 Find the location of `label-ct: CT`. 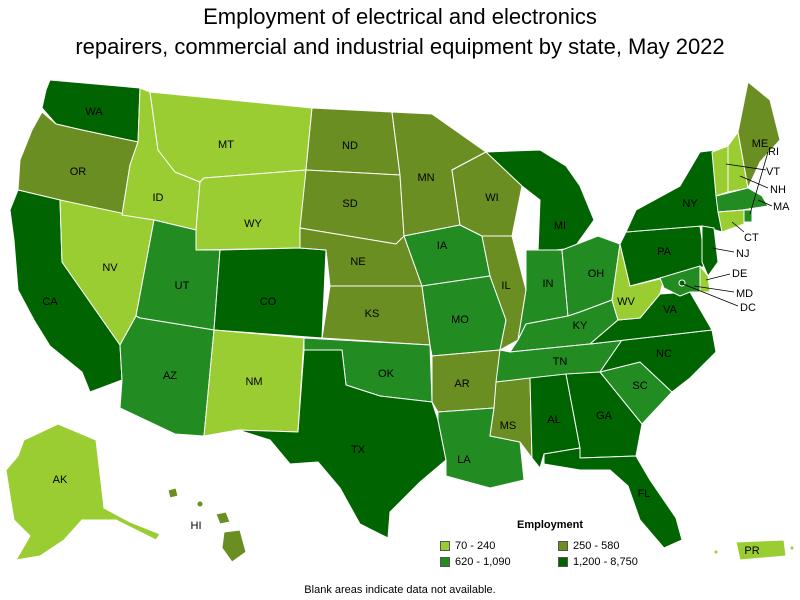

label-ct: CT is located at coordinates (751, 238).